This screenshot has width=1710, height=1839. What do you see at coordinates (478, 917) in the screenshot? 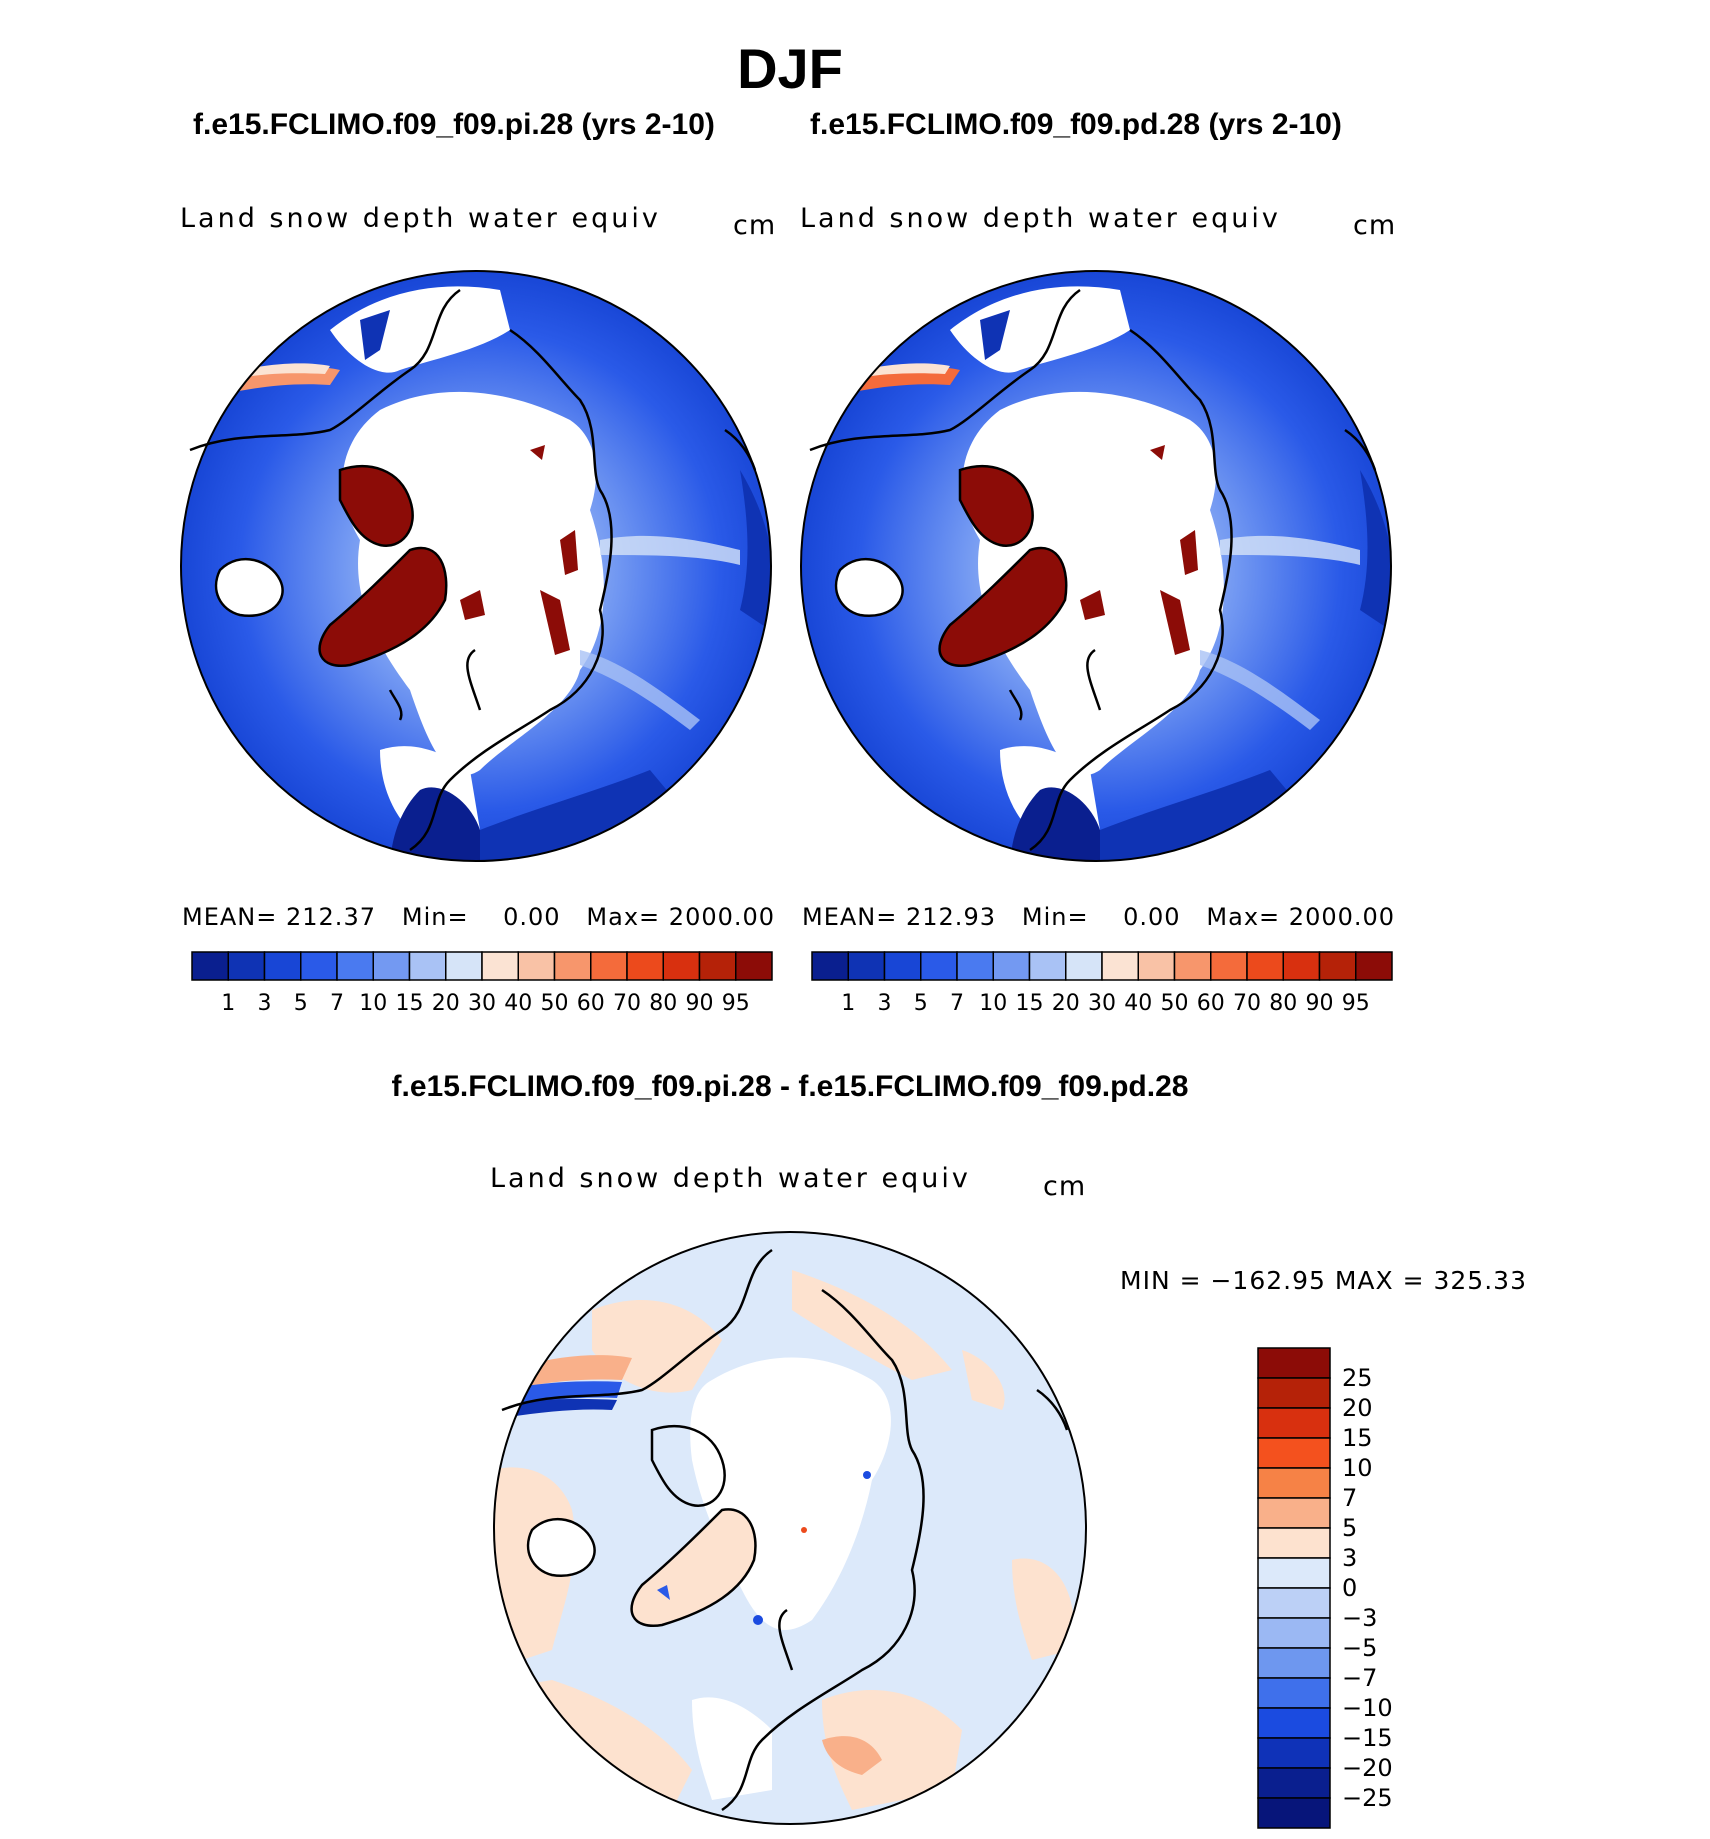
I see `panel-left-stats: MEAN= 212.37 Min= 0.00 Max= 2000.00` at bounding box center [478, 917].